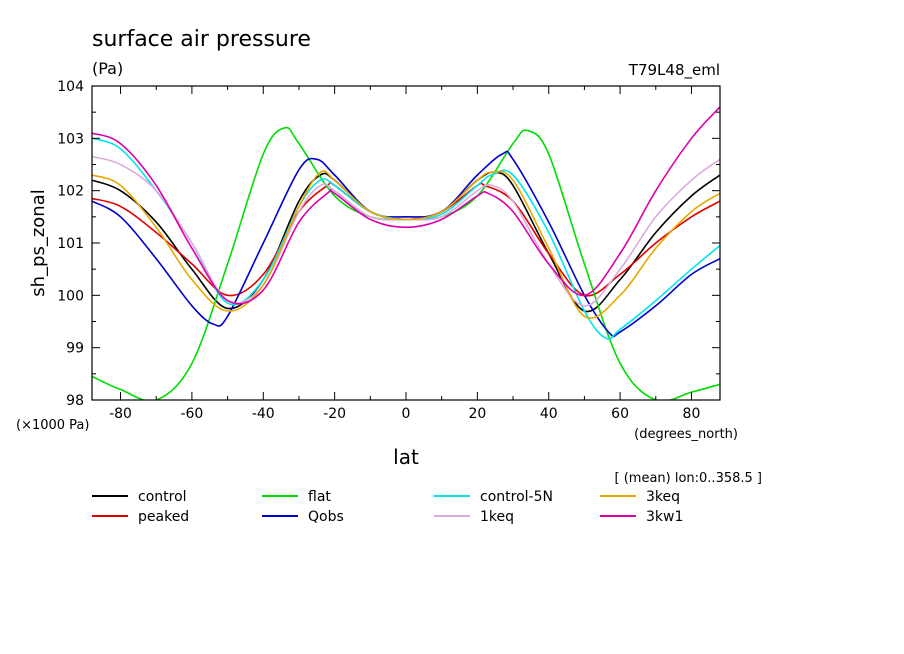 Image resolution: width=904 pixels, height=654 pixels. Describe the element at coordinates (406, 414) in the screenshot. I see `x-tick-label: 0` at that location.